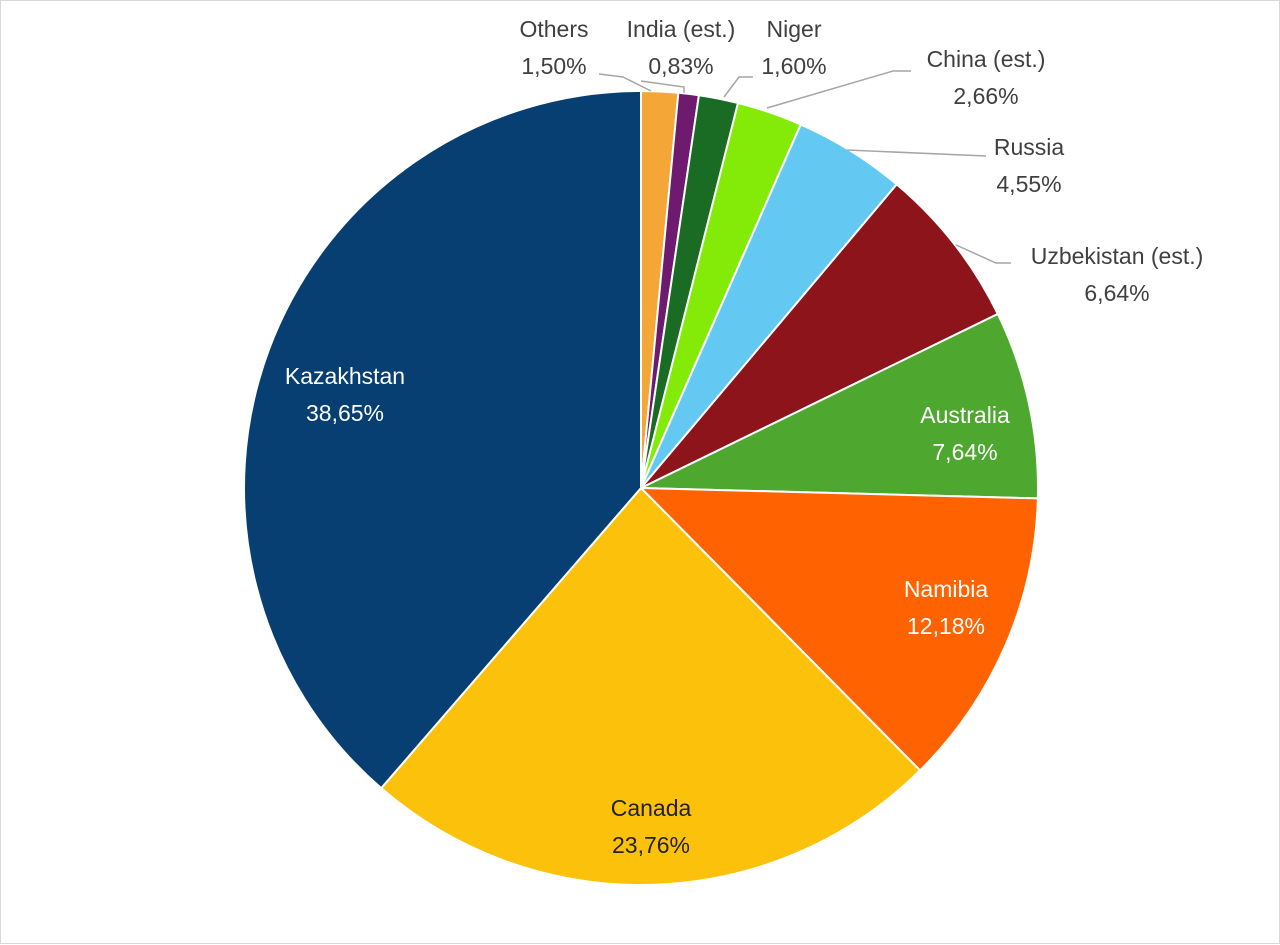  Describe the element at coordinates (1029, 147) in the screenshot. I see `data-label-name-russia: Russia` at that location.